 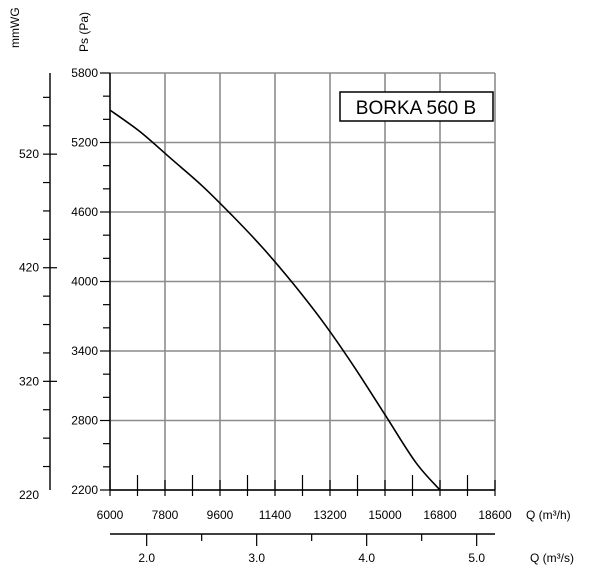 I want to click on tick-label-mmwg: 420, so click(x=29, y=268).